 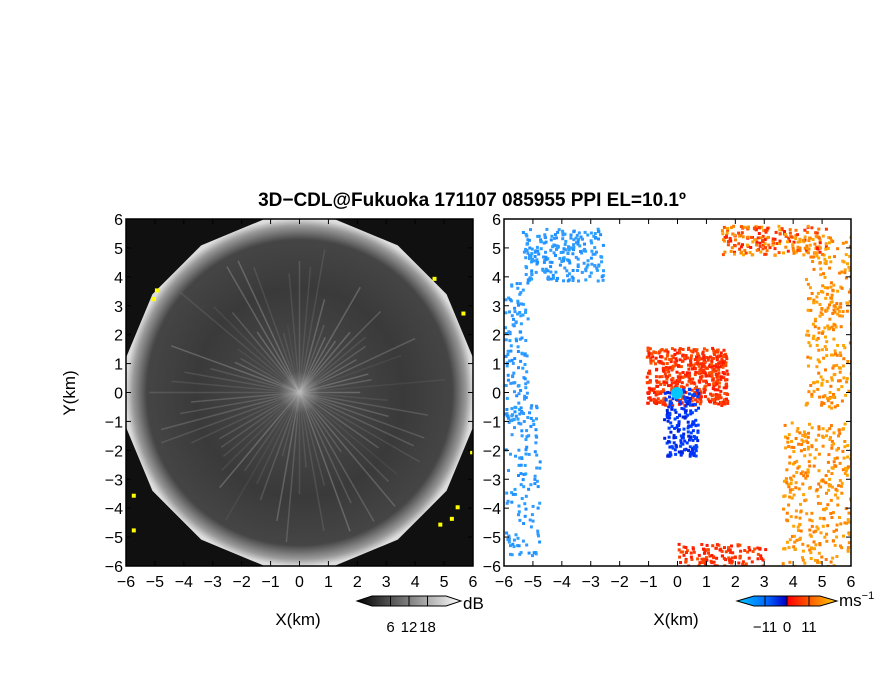 I want to click on velocity-colorbar-tick-label: 11, so click(x=809, y=627).